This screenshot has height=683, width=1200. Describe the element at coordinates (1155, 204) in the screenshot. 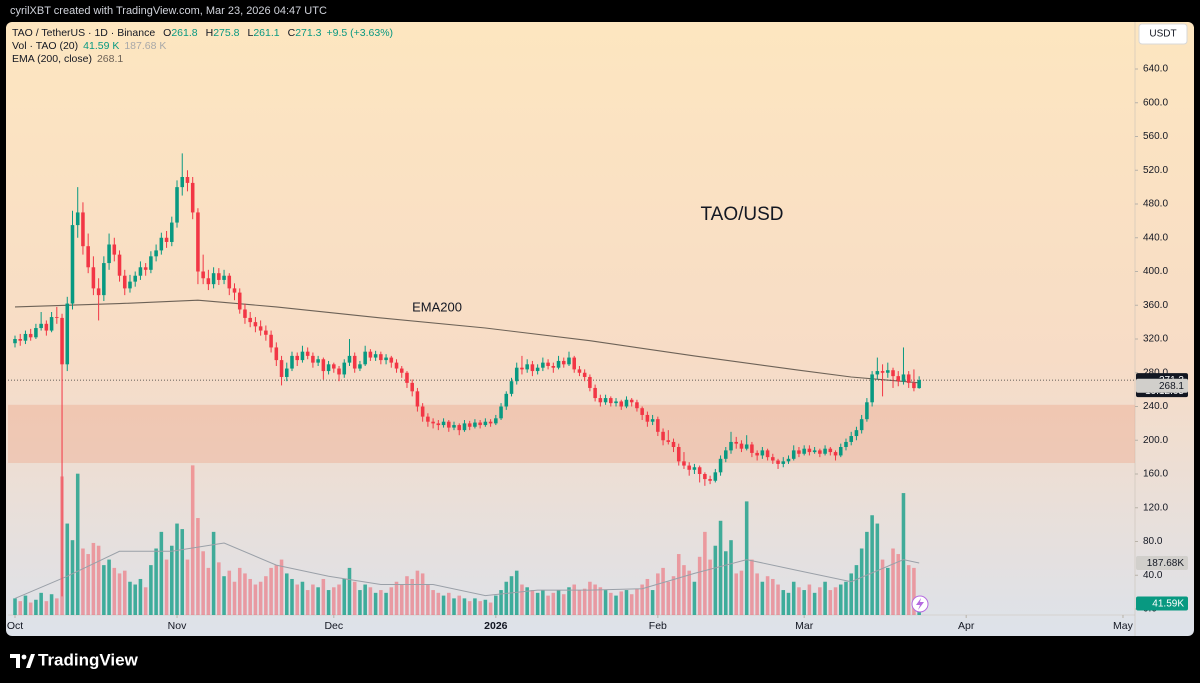

I see `y-tick-label: 480.0` at that location.